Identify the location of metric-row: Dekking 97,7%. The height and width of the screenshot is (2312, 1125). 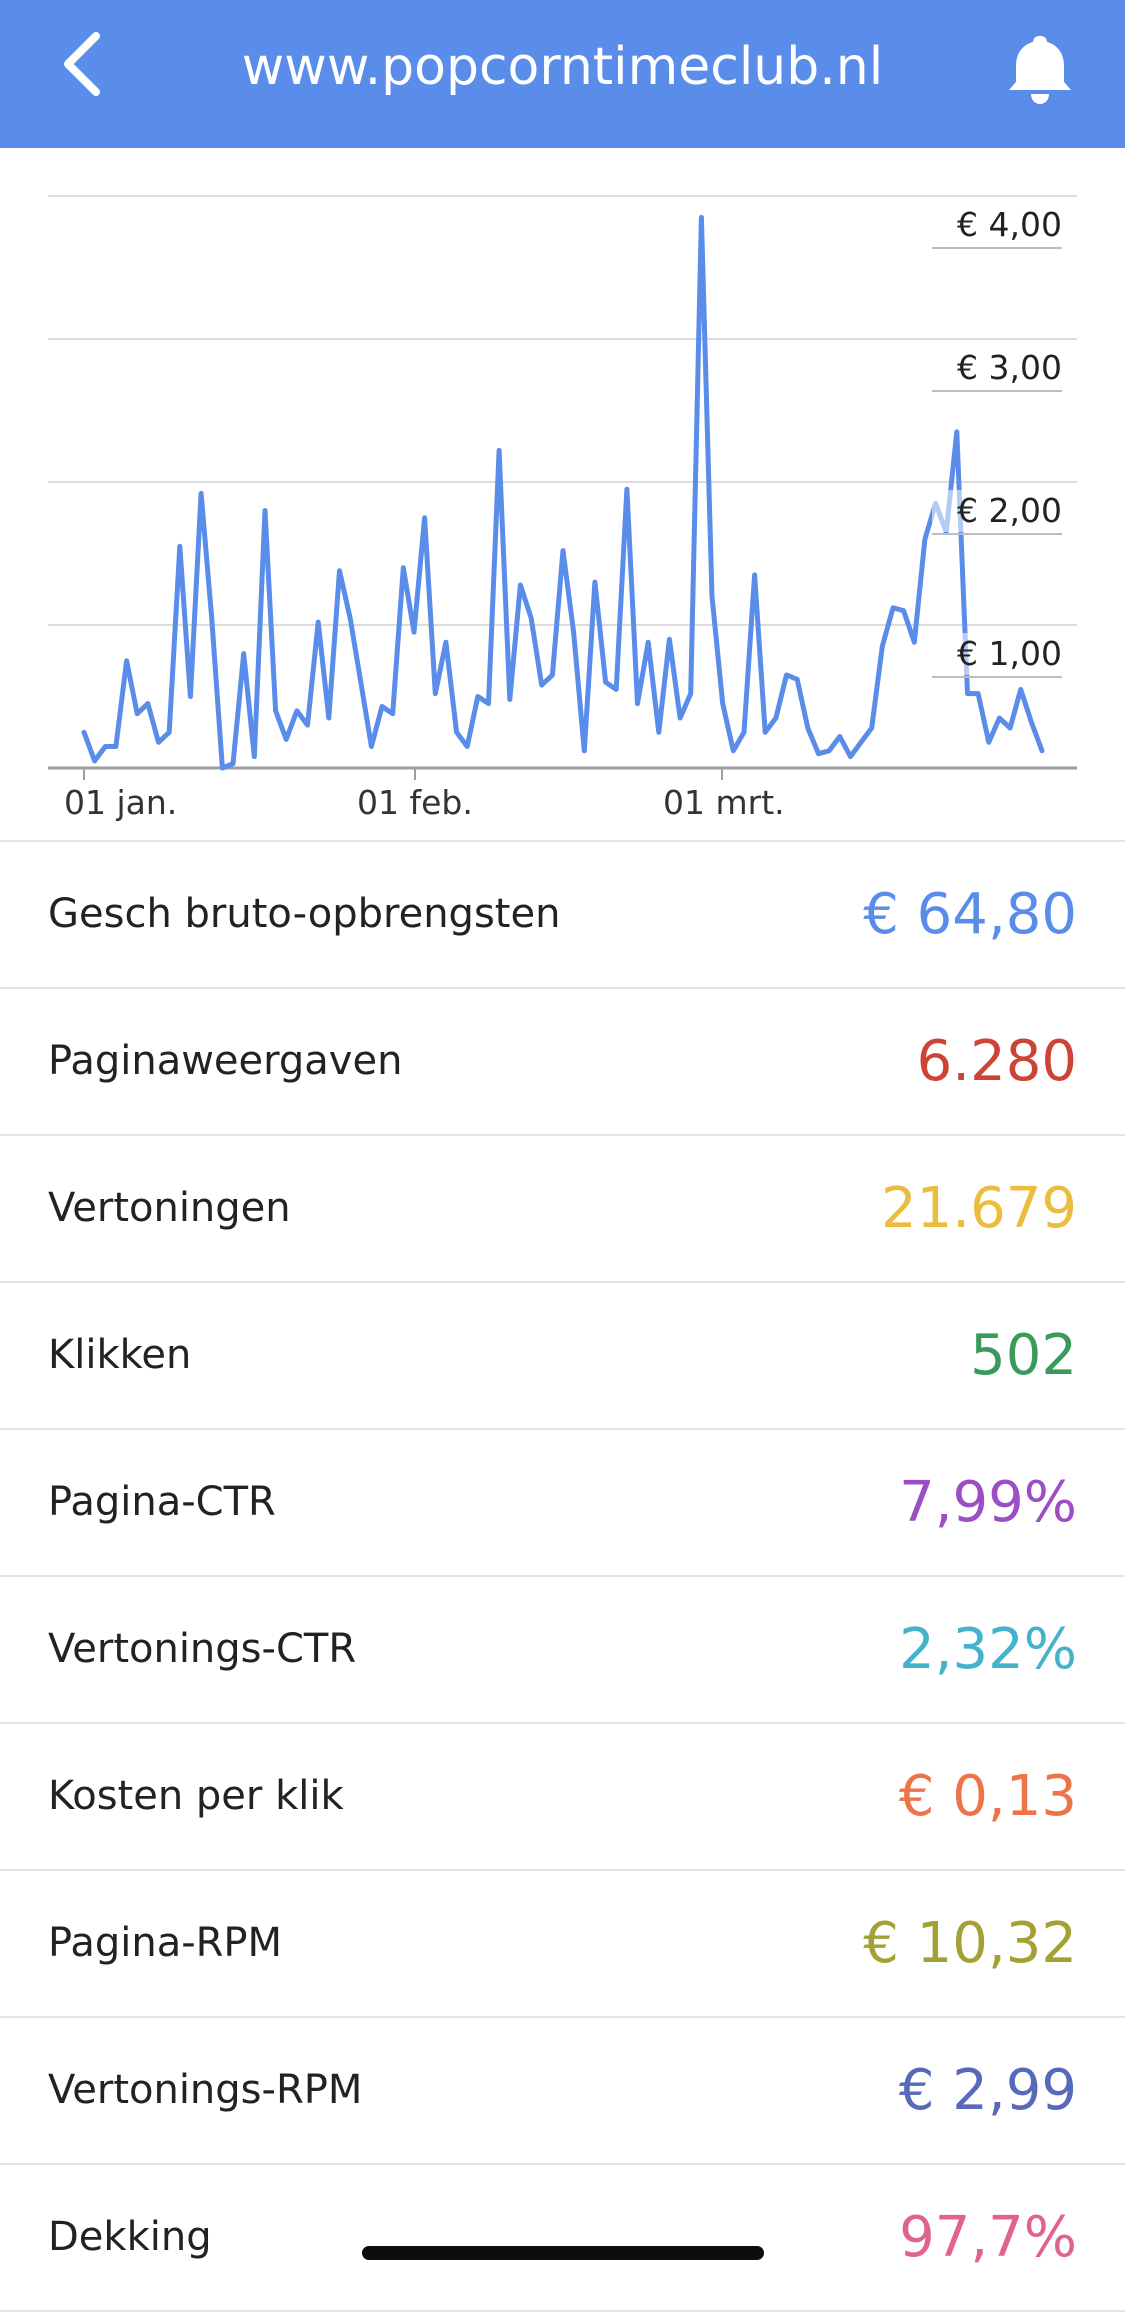
(562, 2238).